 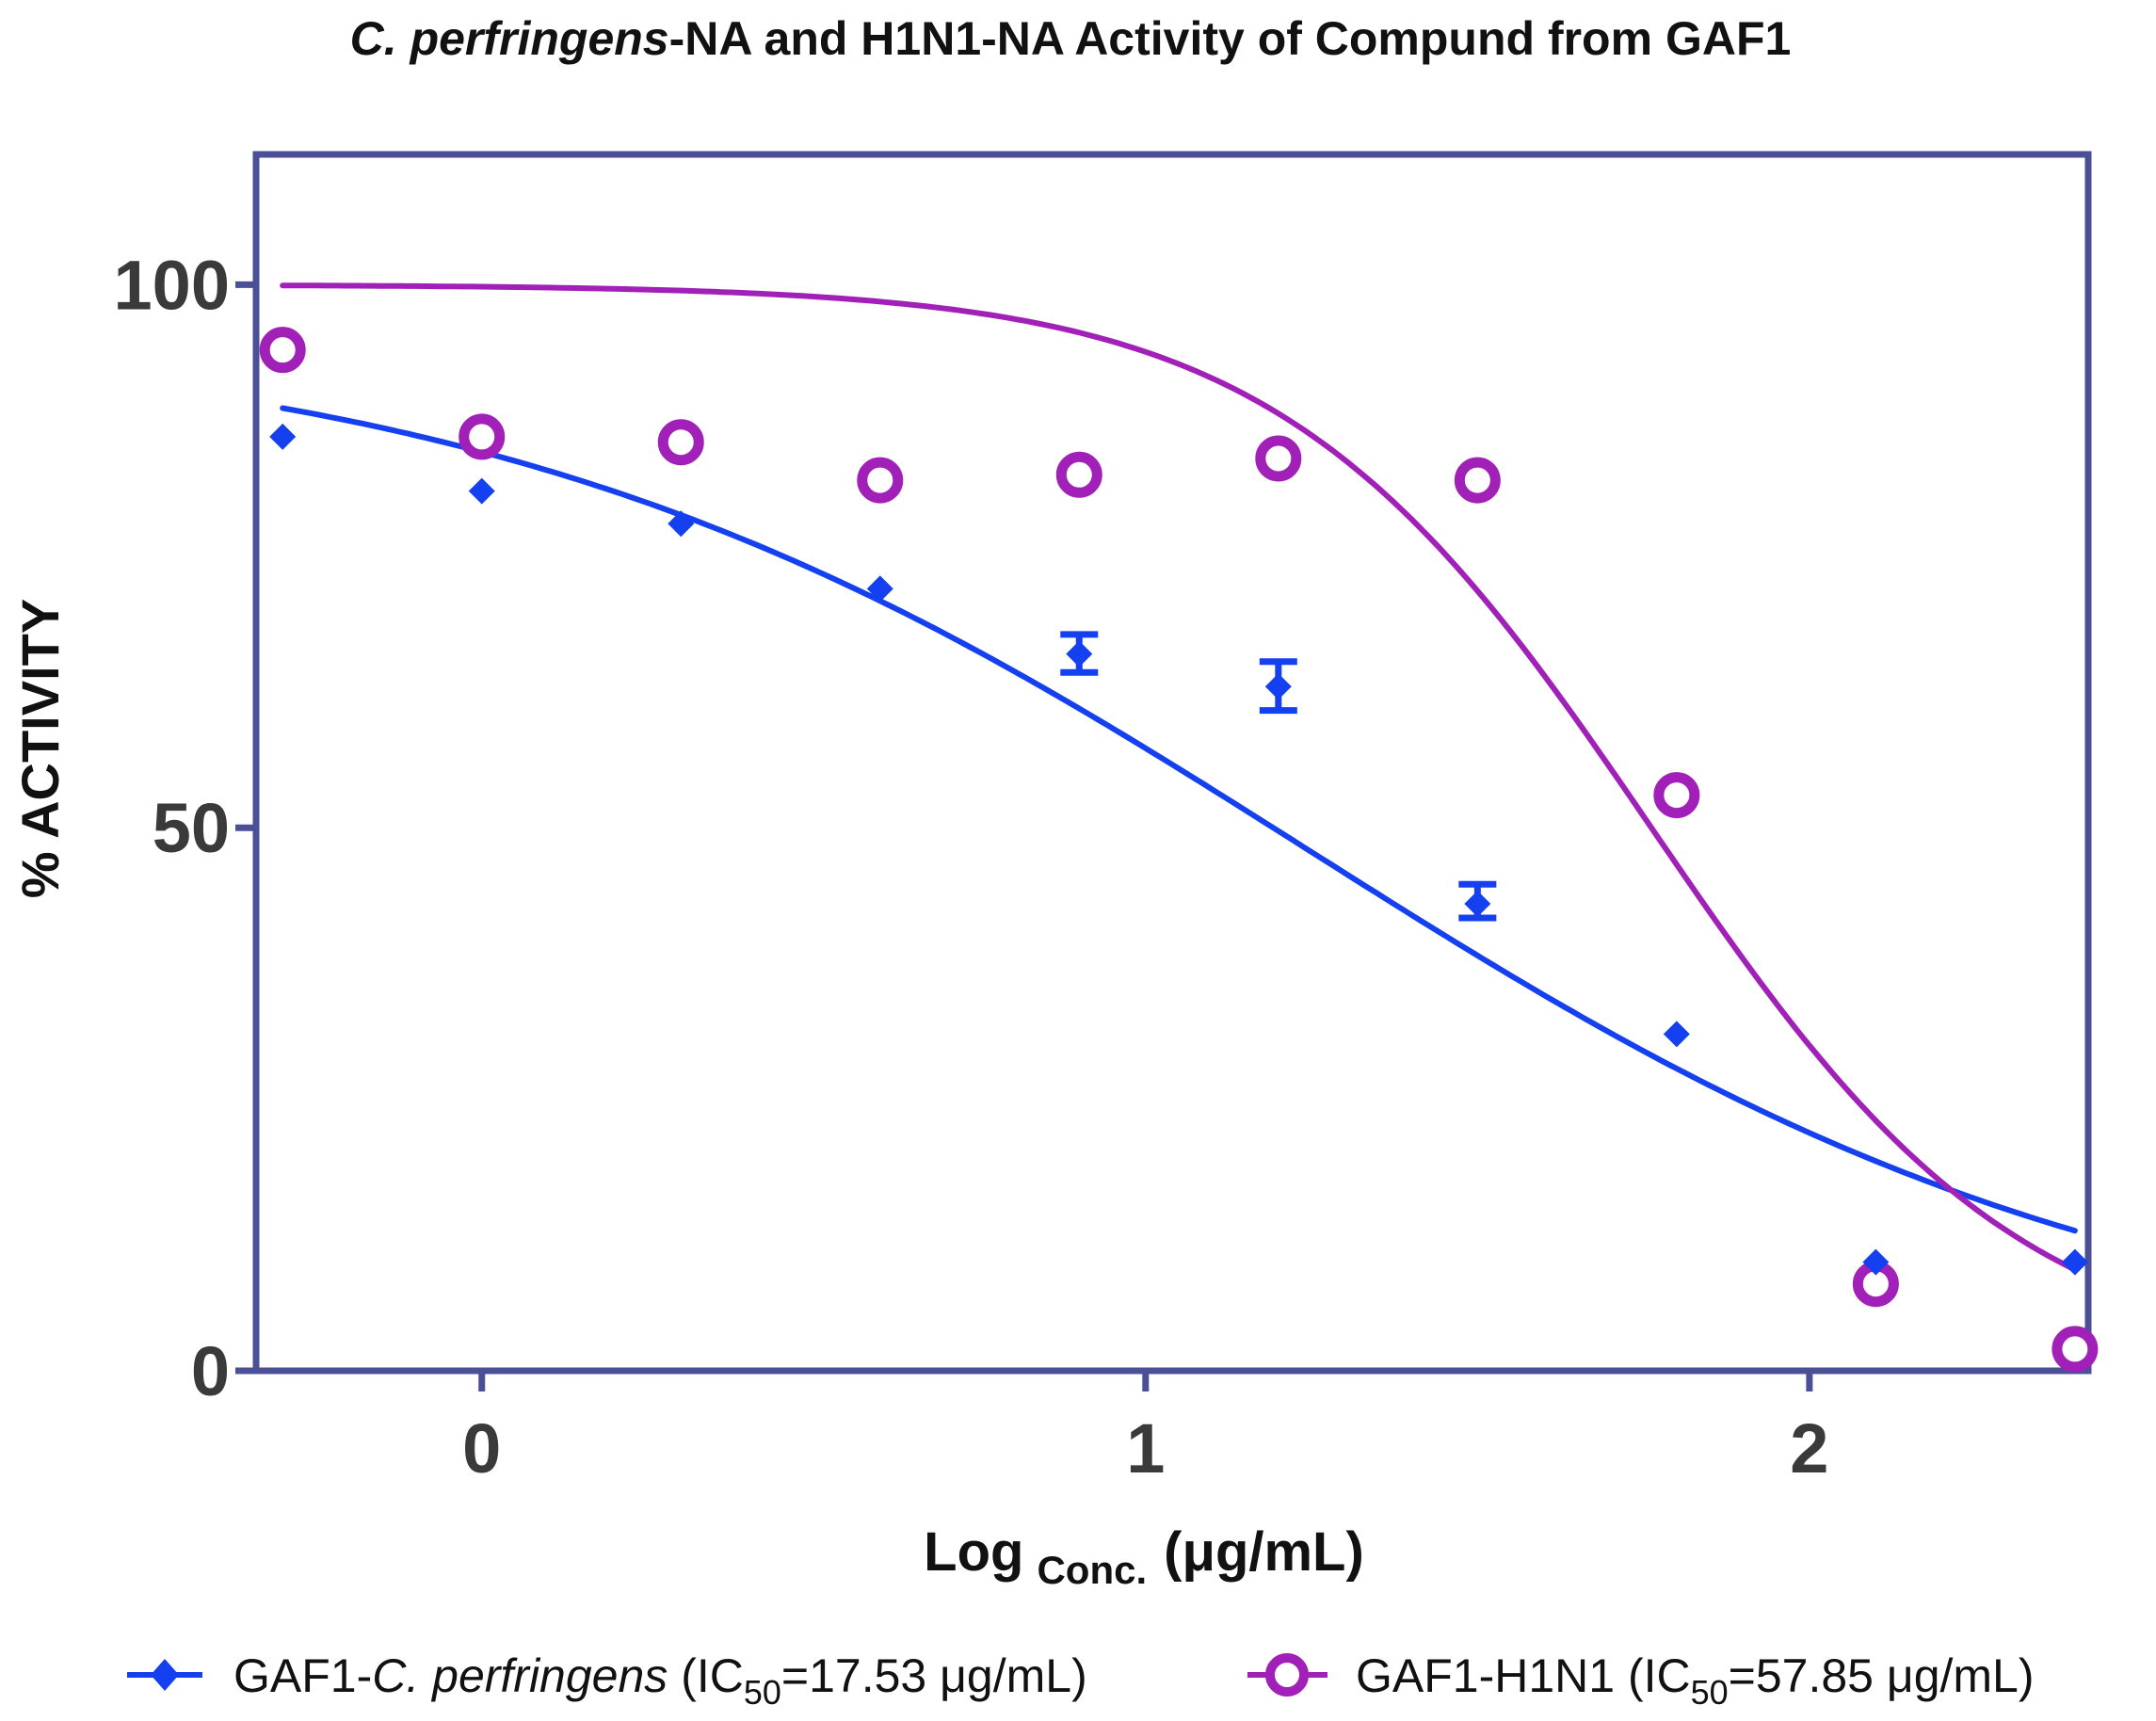 What do you see at coordinates (40, 748) in the screenshot?
I see `y-axis-label: % ACTIVITY` at bounding box center [40, 748].